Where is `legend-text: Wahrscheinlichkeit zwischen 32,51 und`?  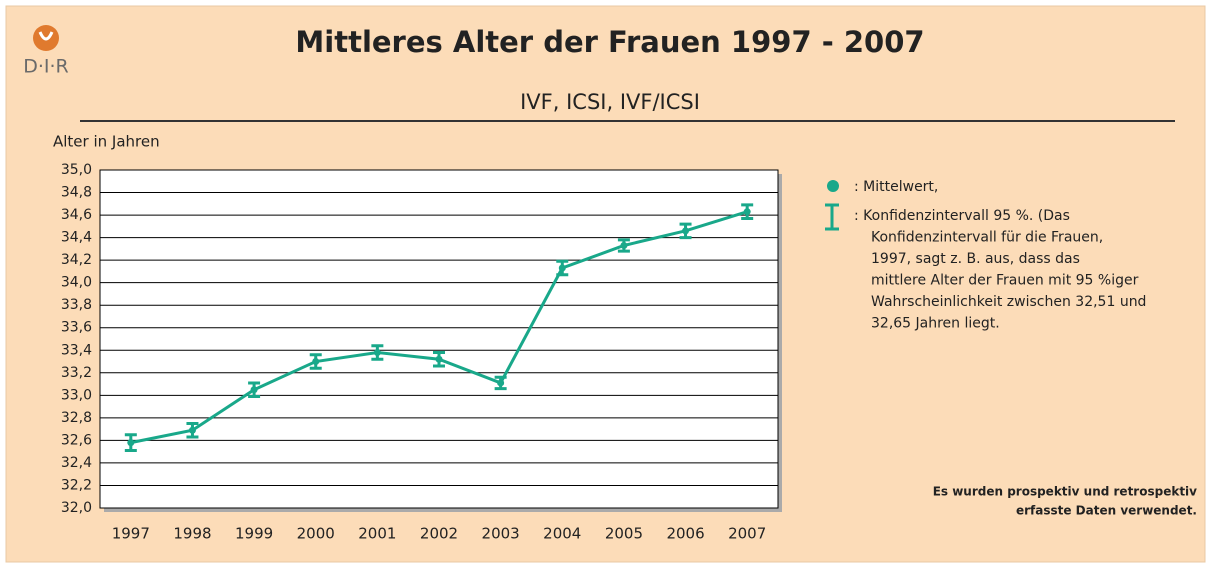 legend-text: Wahrscheinlichkeit zwischen 32,51 und is located at coordinates (1008, 302).